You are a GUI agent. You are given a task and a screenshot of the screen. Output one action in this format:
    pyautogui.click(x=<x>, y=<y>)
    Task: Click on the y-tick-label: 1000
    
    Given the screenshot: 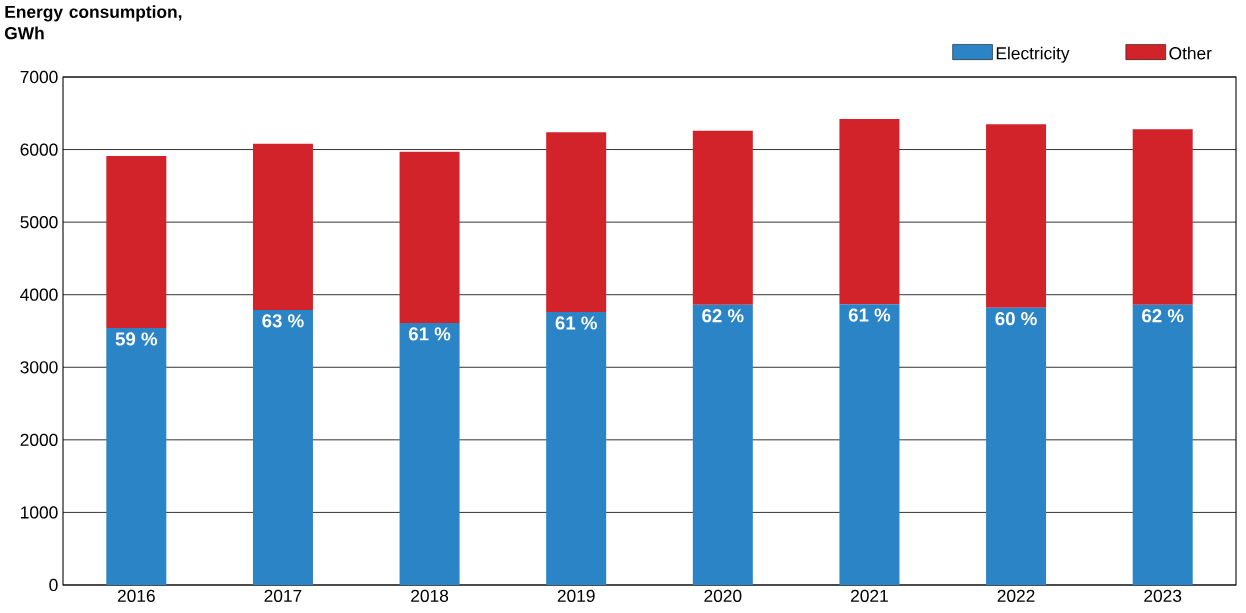 What is the action you would take?
    pyautogui.click(x=39, y=512)
    